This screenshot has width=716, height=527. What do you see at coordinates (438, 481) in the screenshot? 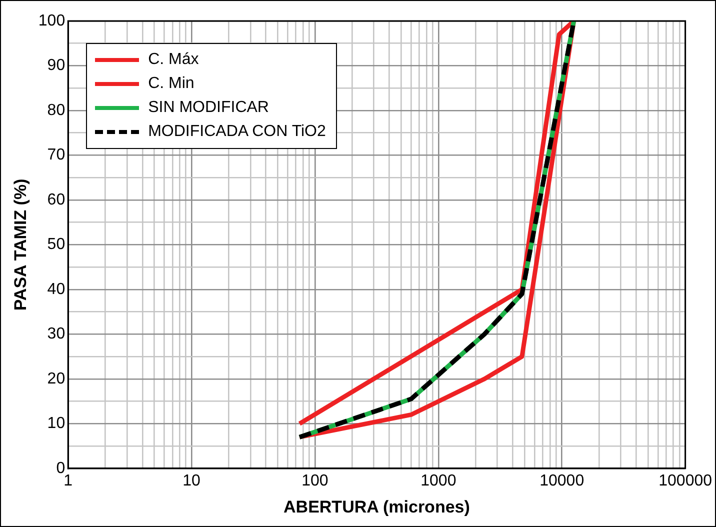
I see `x-tick-label: 1000` at bounding box center [438, 481].